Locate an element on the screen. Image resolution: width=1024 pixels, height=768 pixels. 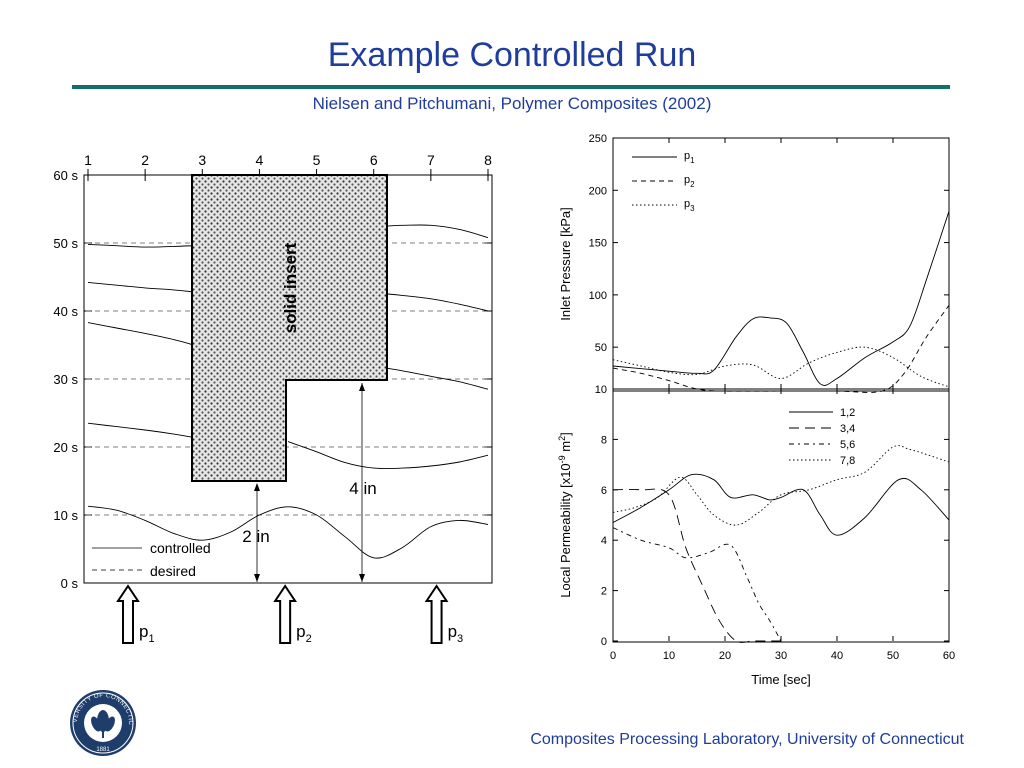
dimension-2in is located at coordinates (257, 532).